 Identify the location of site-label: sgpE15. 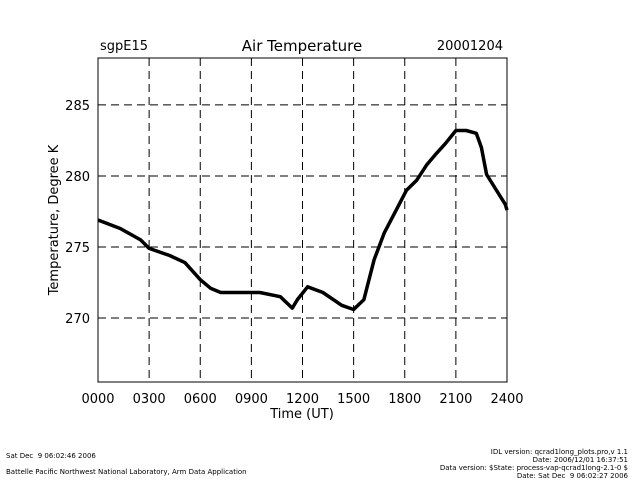
(124, 46).